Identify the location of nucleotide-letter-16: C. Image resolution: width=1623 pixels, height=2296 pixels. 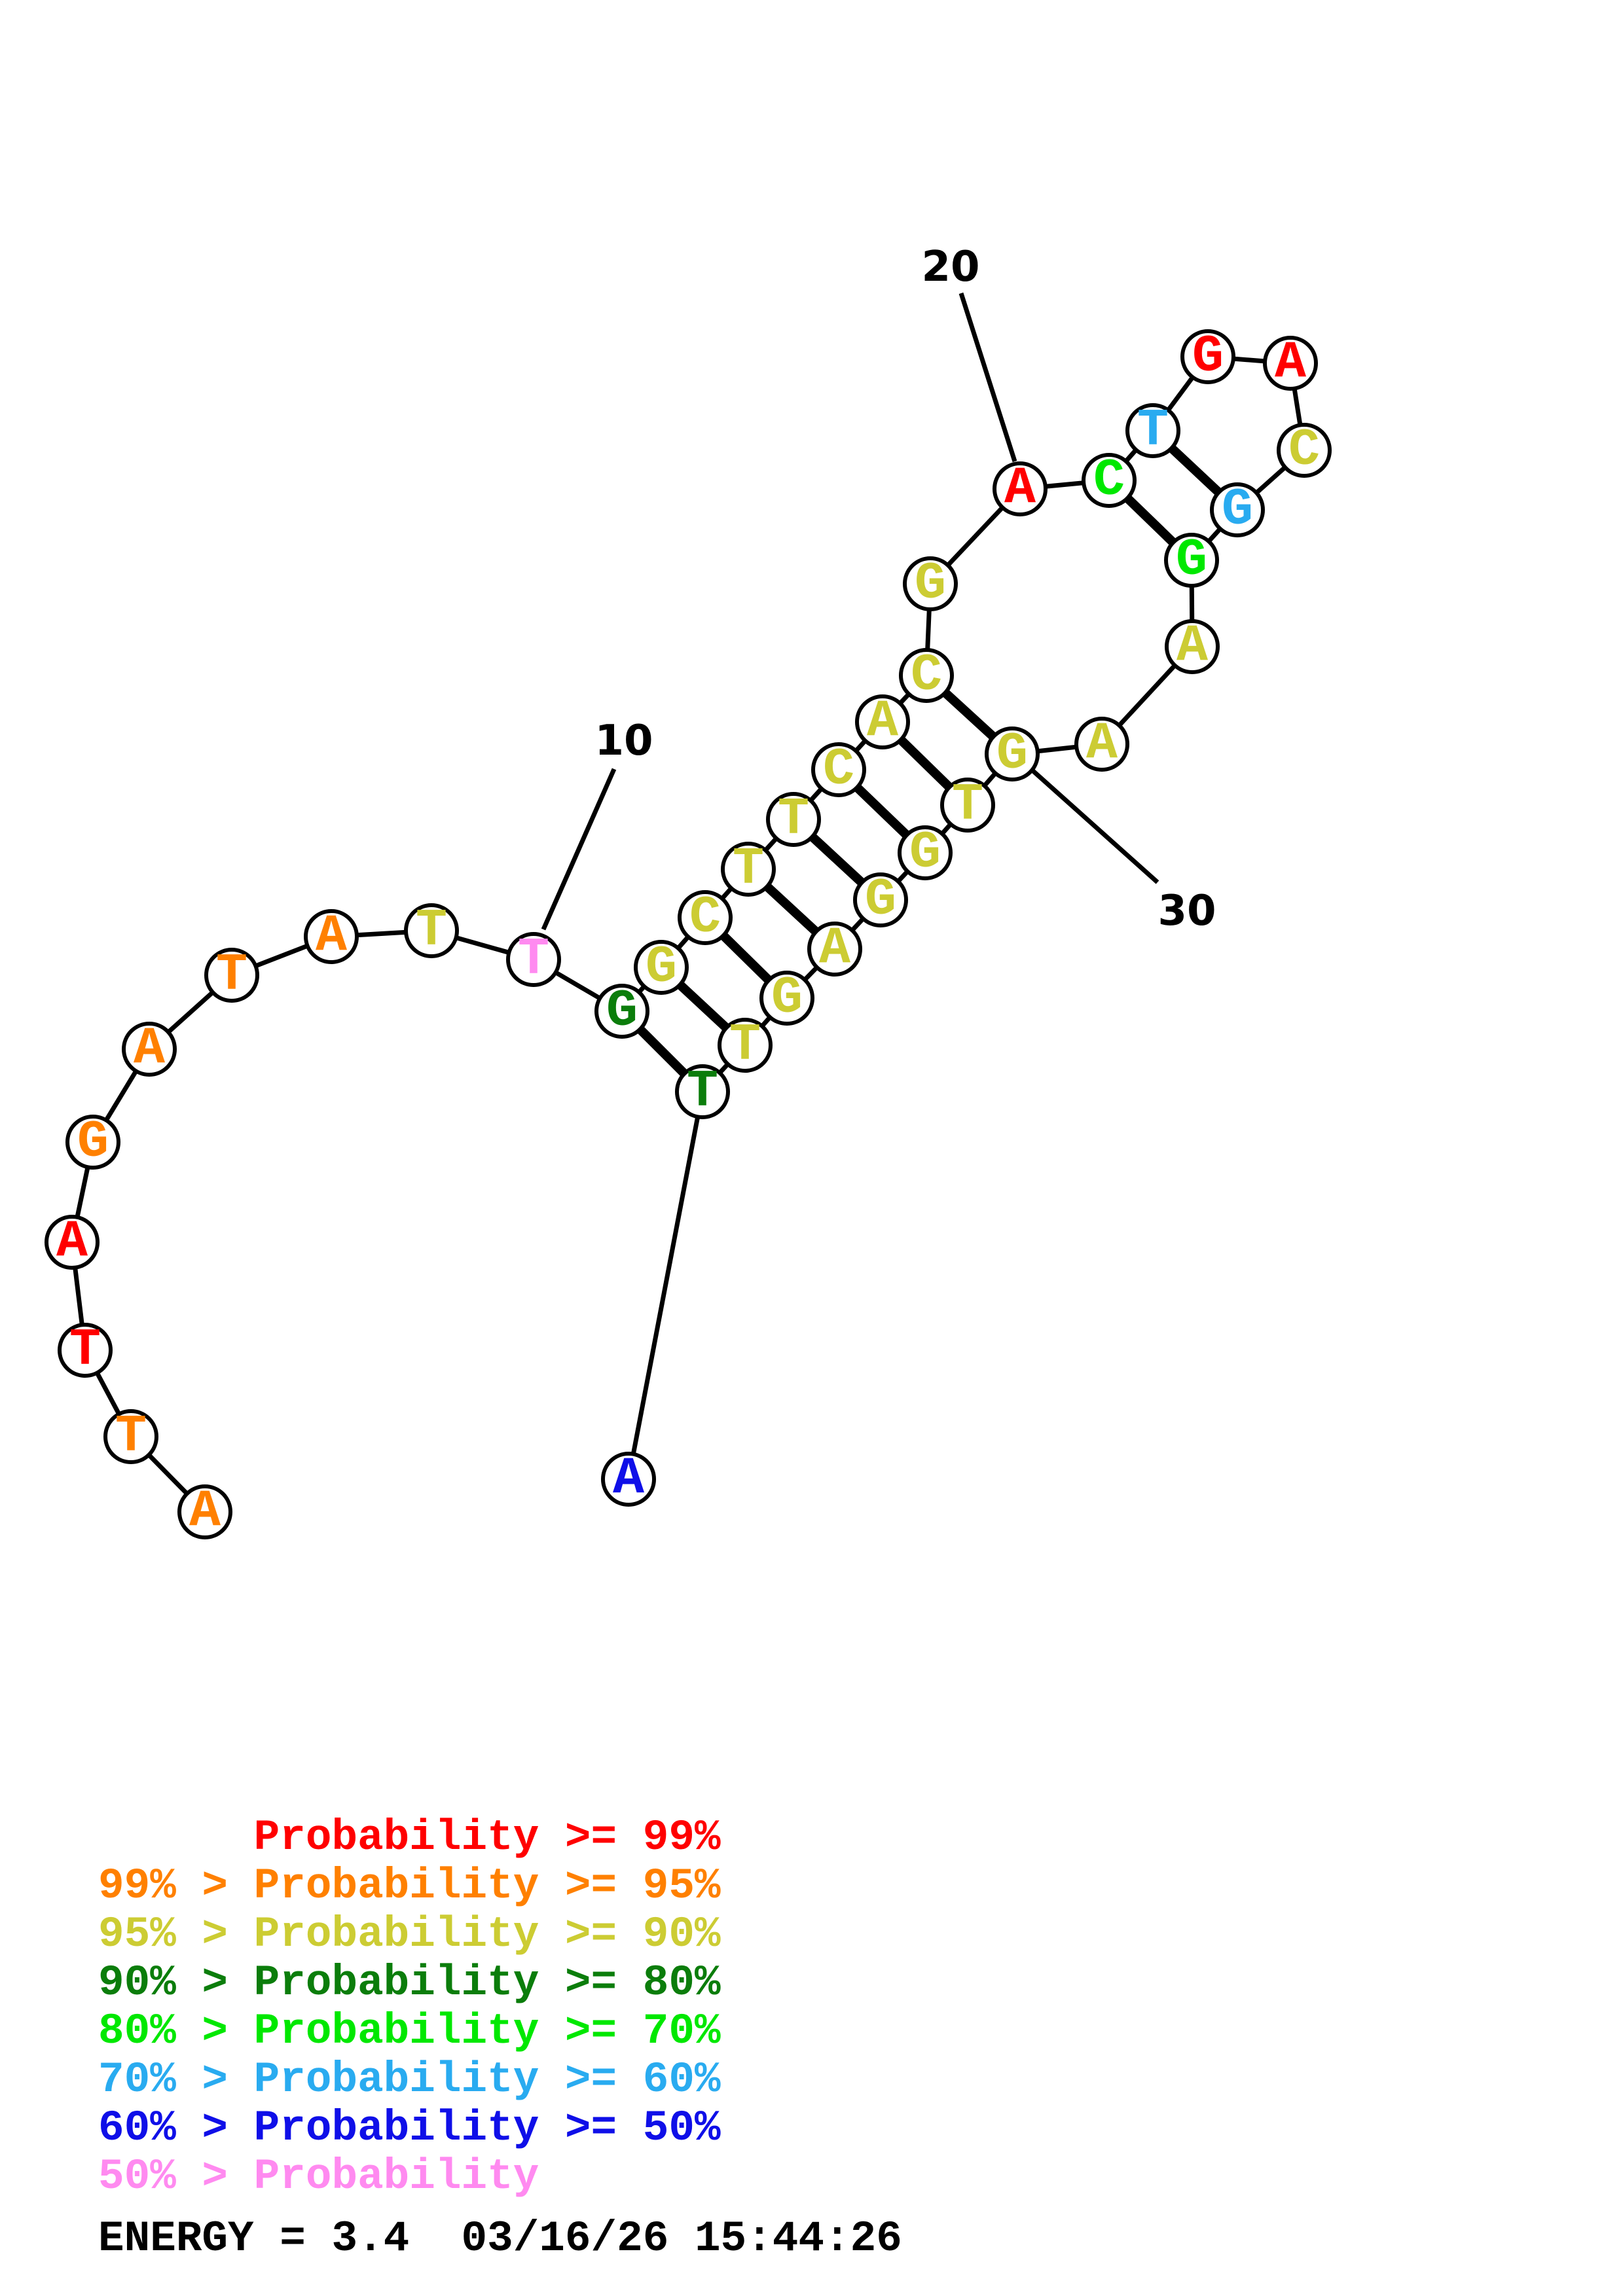
(838, 770).